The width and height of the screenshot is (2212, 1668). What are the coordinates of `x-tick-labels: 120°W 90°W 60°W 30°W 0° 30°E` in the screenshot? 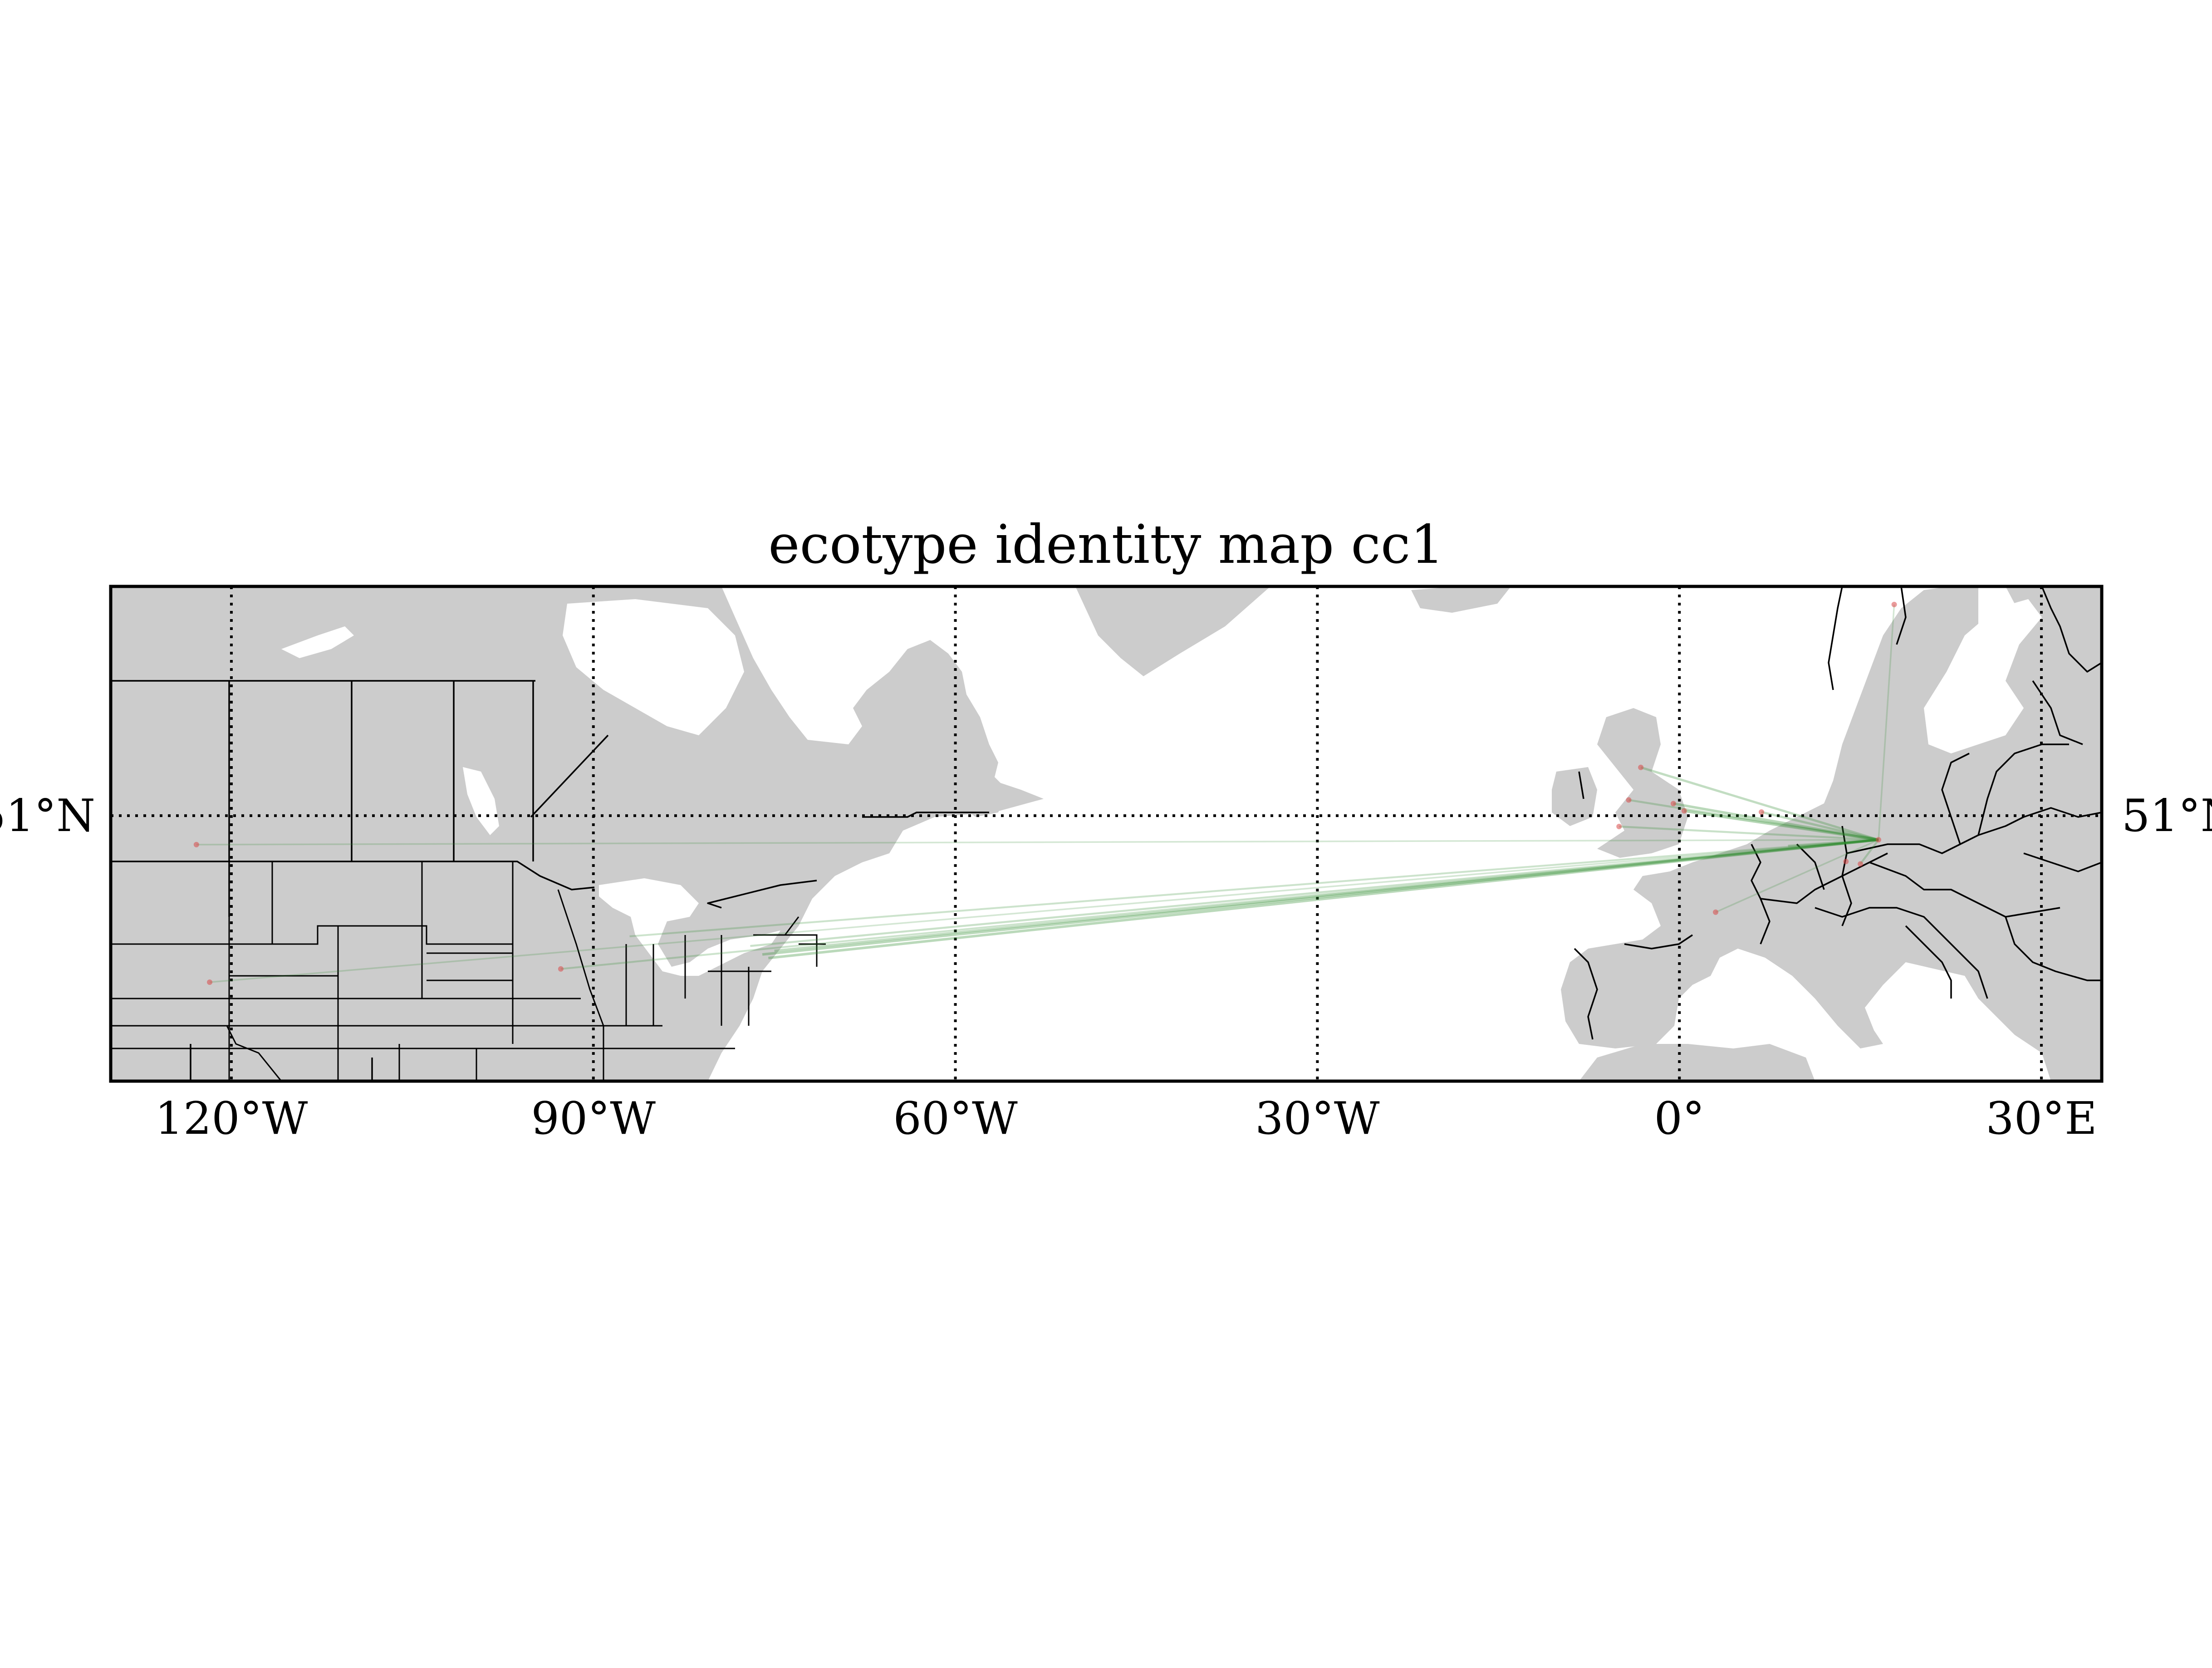 It's located at (1126, 1119).